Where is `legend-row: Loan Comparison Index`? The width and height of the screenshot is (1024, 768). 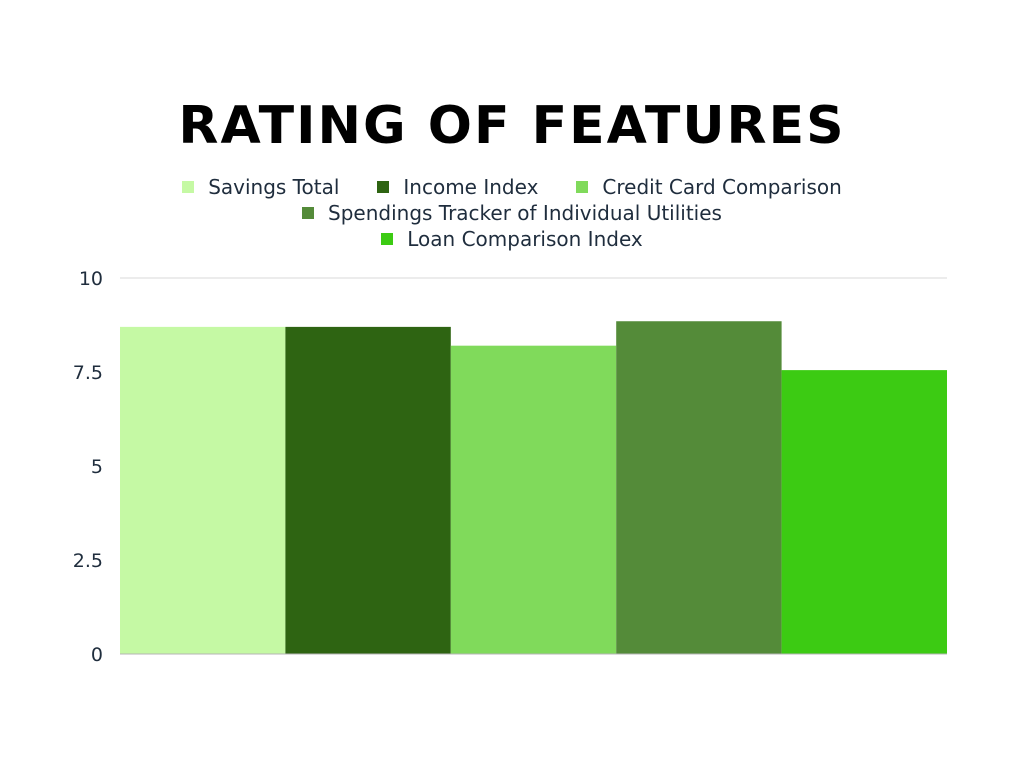 legend-row: Loan Comparison Index is located at coordinates (512, 239).